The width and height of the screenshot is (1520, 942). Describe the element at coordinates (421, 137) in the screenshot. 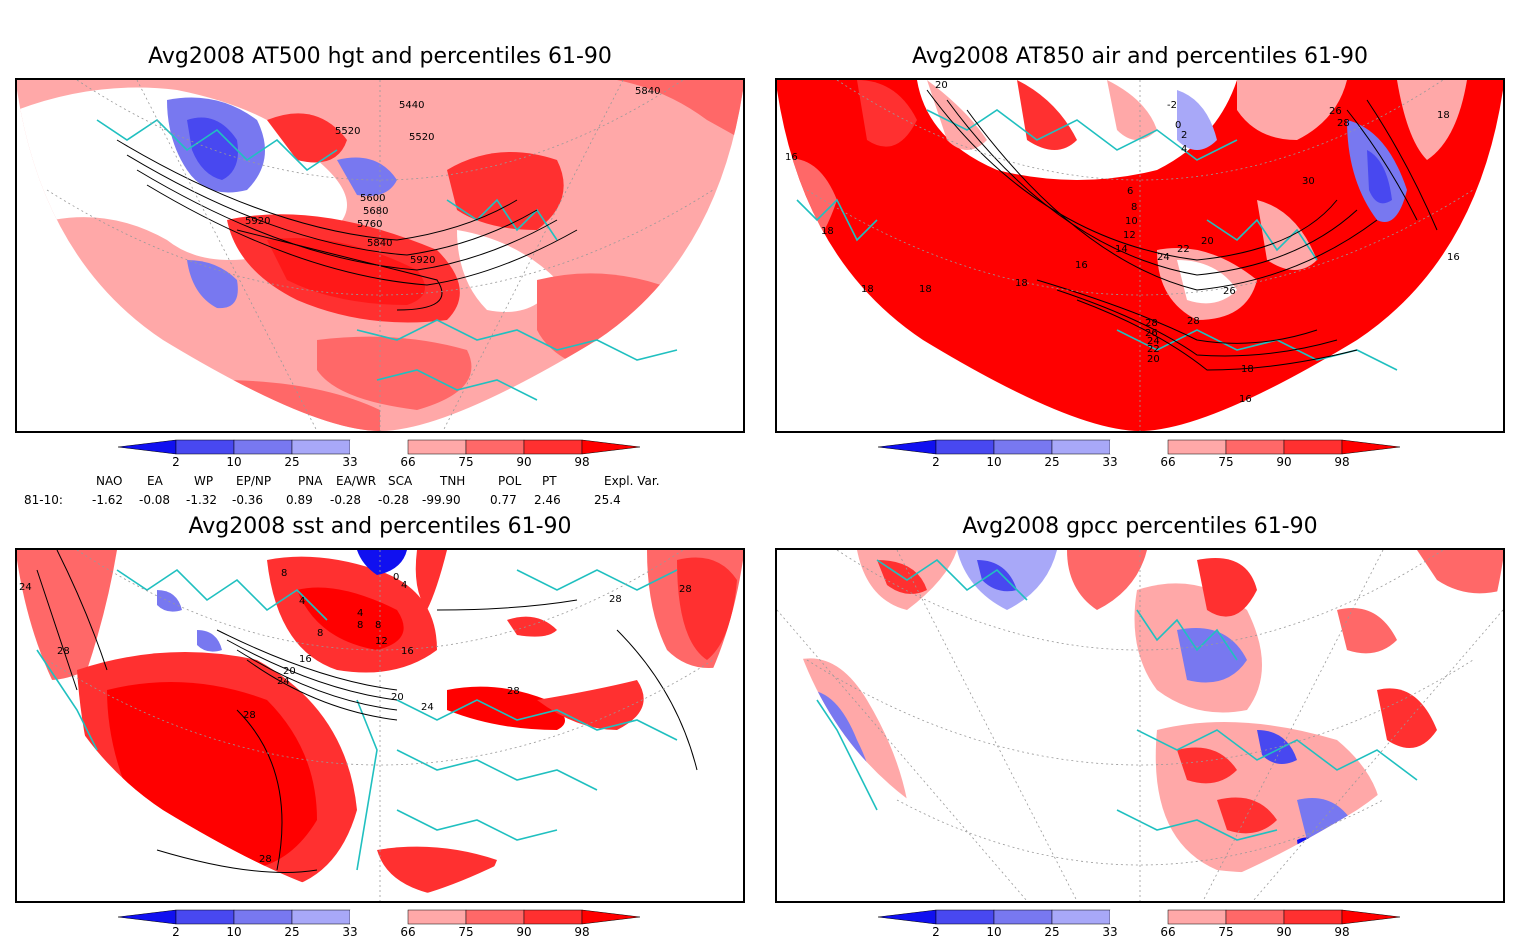

I see `contour-label: 5520` at that location.